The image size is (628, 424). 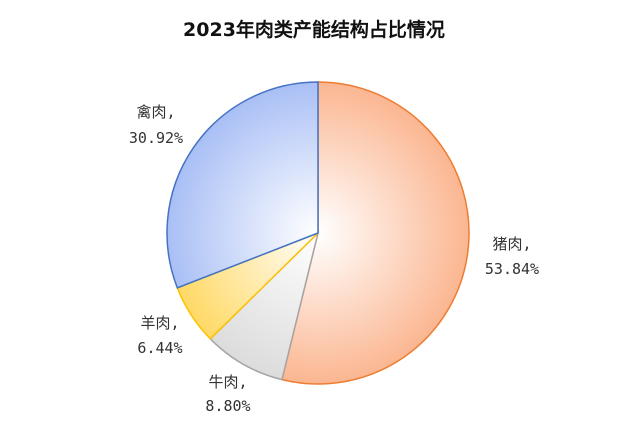 What do you see at coordinates (155, 112) in the screenshot?
I see `slice-label-name: 禽肉,` at bounding box center [155, 112].